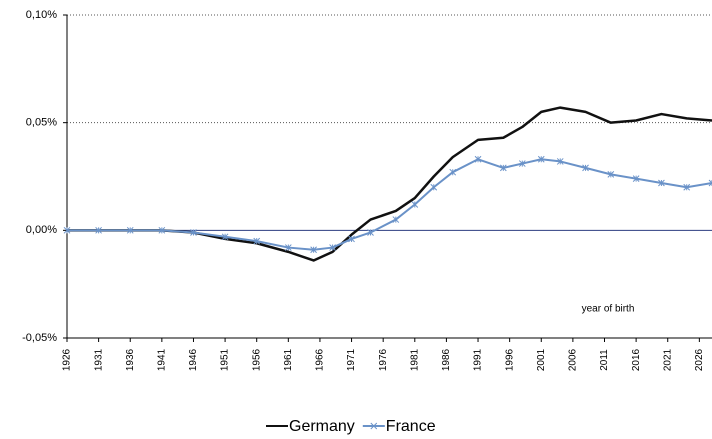 The height and width of the screenshot is (439, 712). I want to click on legend-marker, so click(374, 426).